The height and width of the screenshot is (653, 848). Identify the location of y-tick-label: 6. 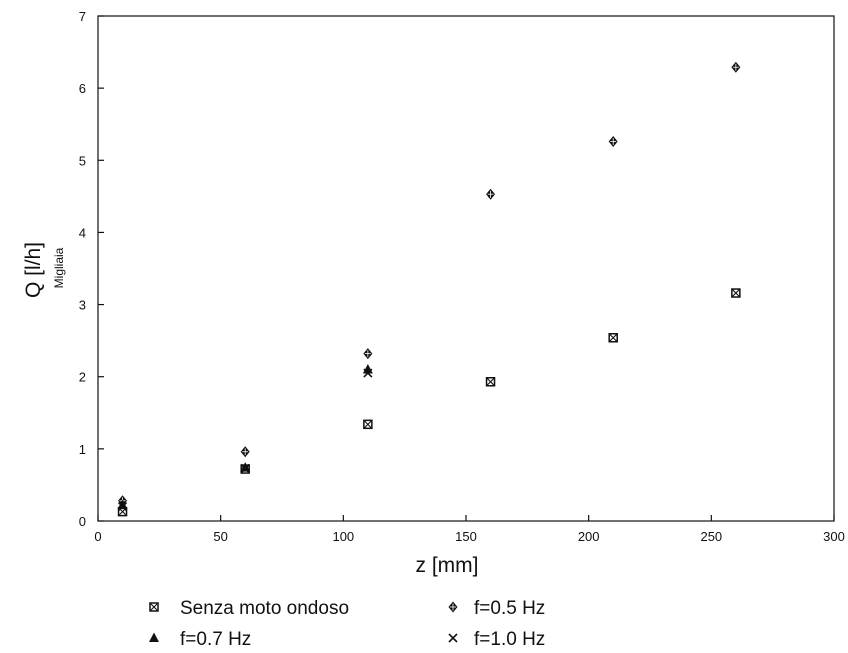
(82, 88).